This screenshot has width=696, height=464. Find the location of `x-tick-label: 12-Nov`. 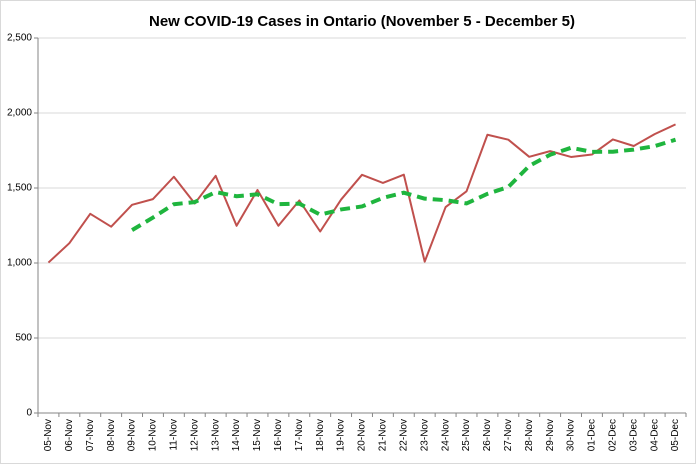

x-tick-label: 12-Nov is located at coordinates (194, 435).